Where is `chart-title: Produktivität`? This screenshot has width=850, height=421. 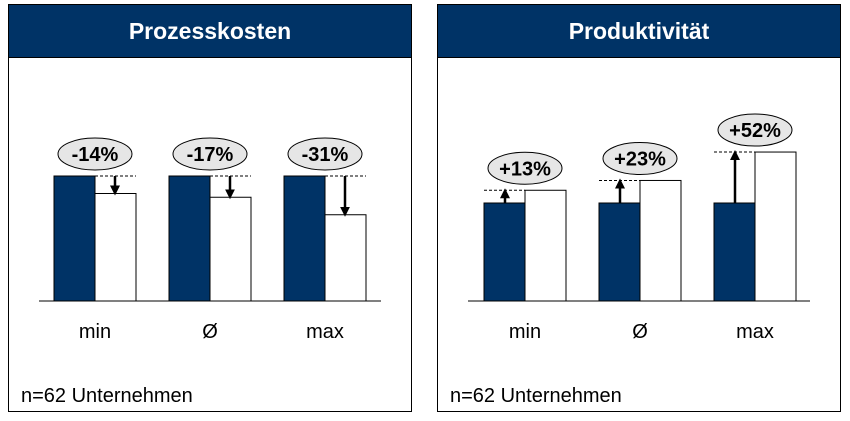 chart-title: Produktivität is located at coordinates (639, 31).